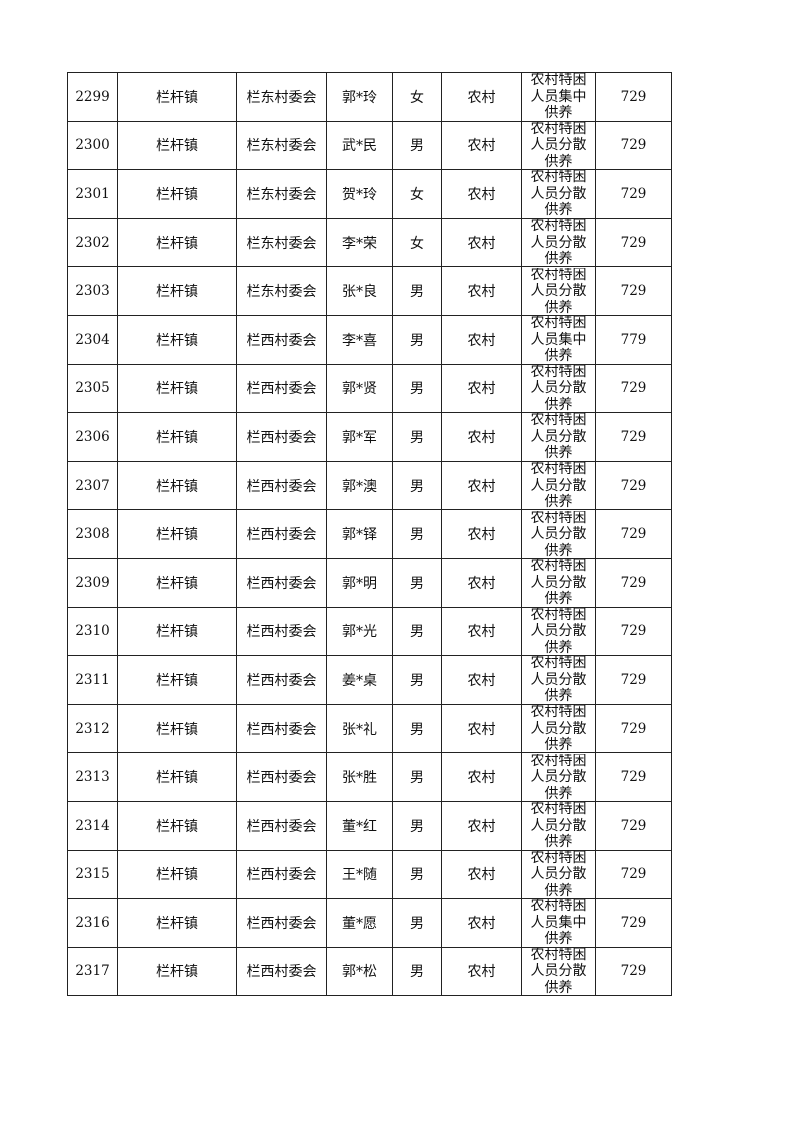 The height and width of the screenshot is (1122, 794). What do you see at coordinates (92, 582) in the screenshot?
I see `row-number-cell: 2309` at bounding box center [92, 582].